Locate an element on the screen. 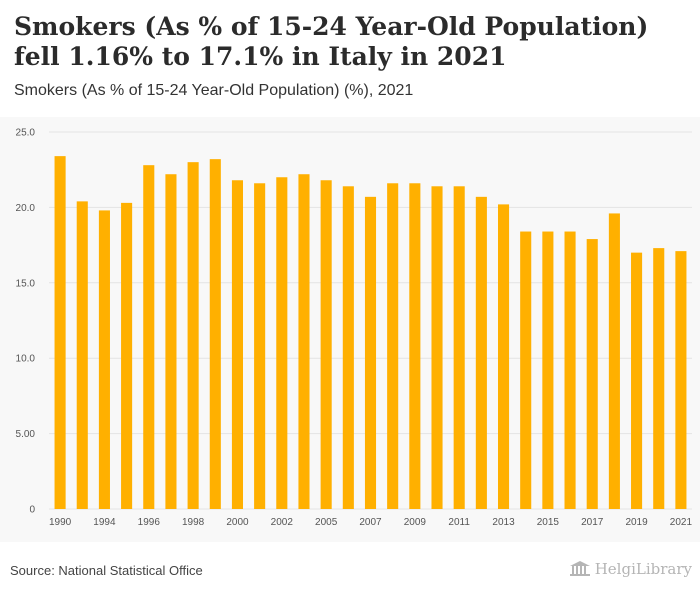 This screenshot has width=700, height=596. library-building-icon is located at coordinates (579, 568).